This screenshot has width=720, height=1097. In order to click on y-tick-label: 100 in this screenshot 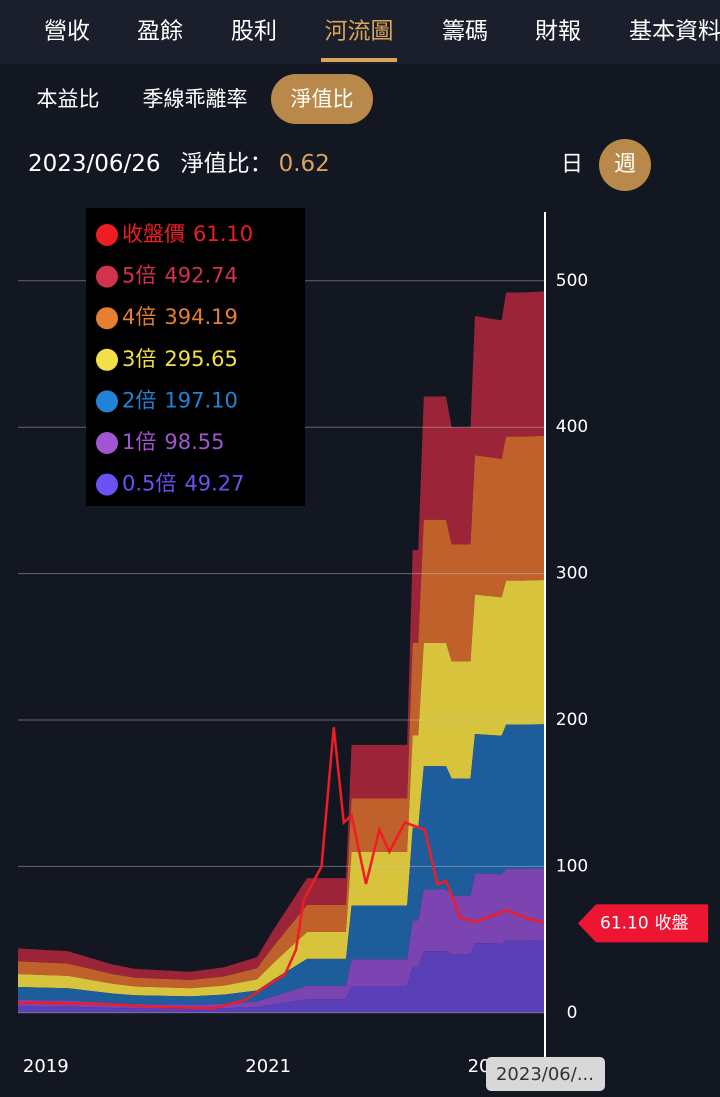, I will do `click(572, 866)`.